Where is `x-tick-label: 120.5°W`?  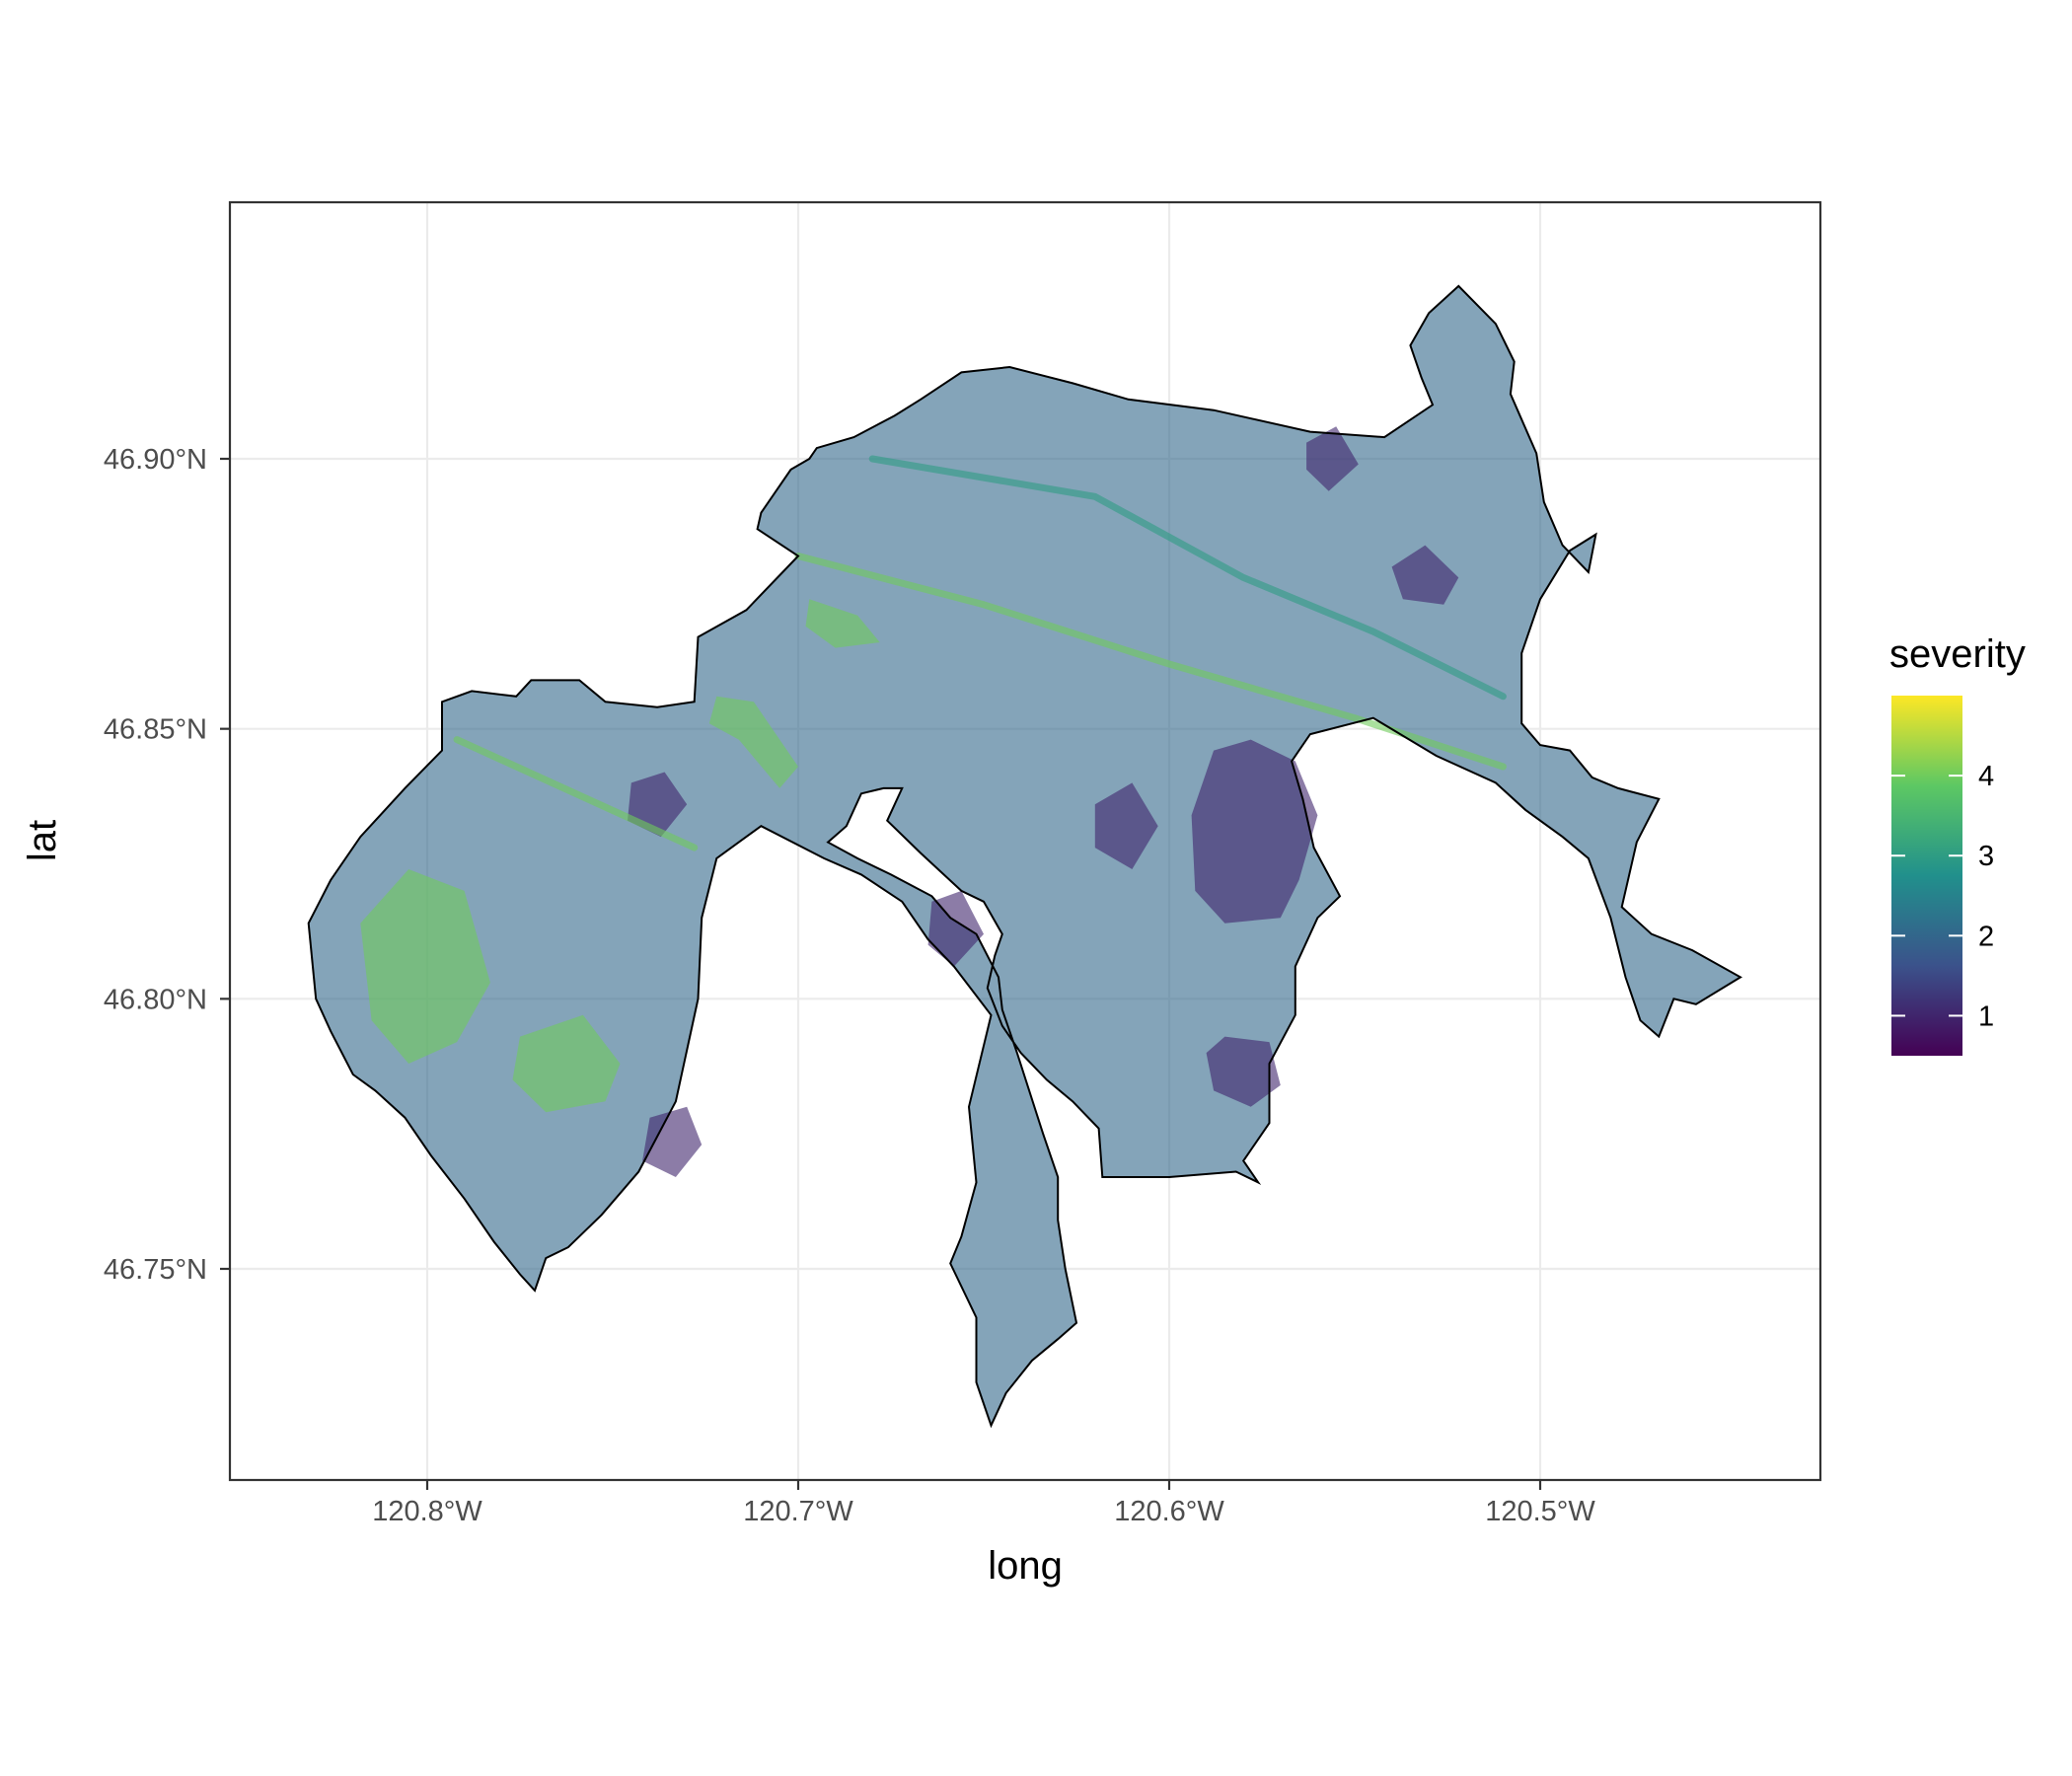
x-tick-label: 120.5°W is located at coordinates (1540, 1512).